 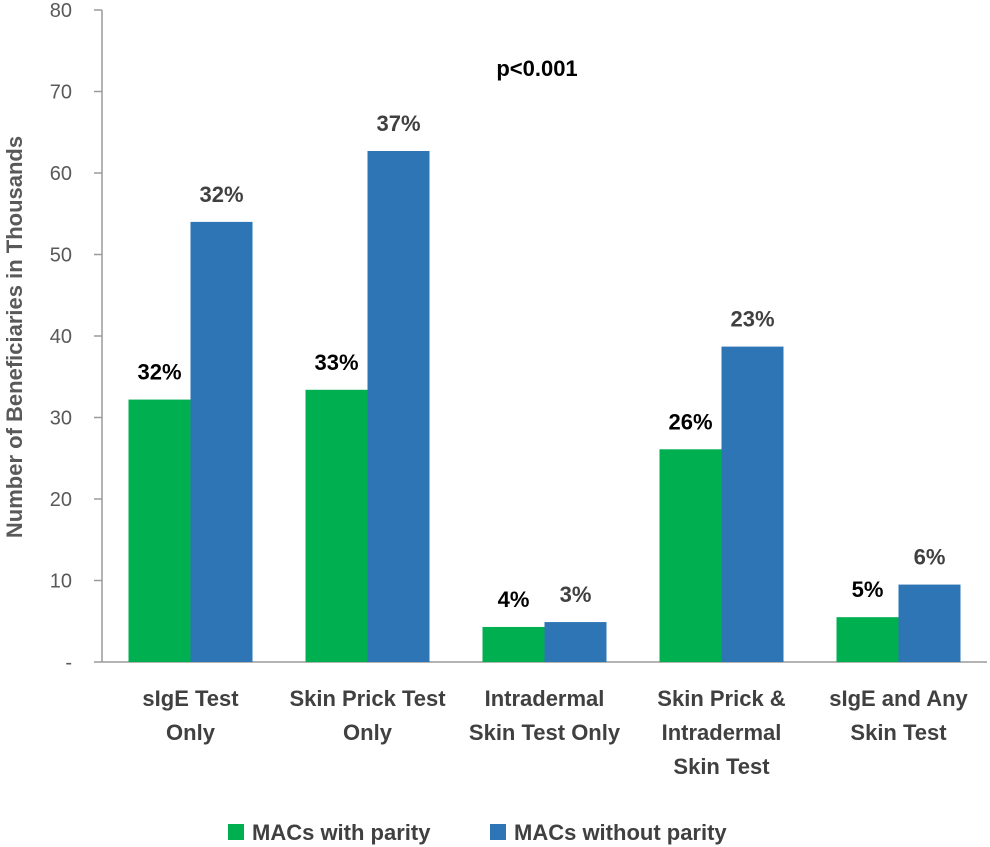 What do you see at coordinates (536, 68) in the screenshot?
I see `significance-annotation: p<0.001` at bounding box center [536, 68].